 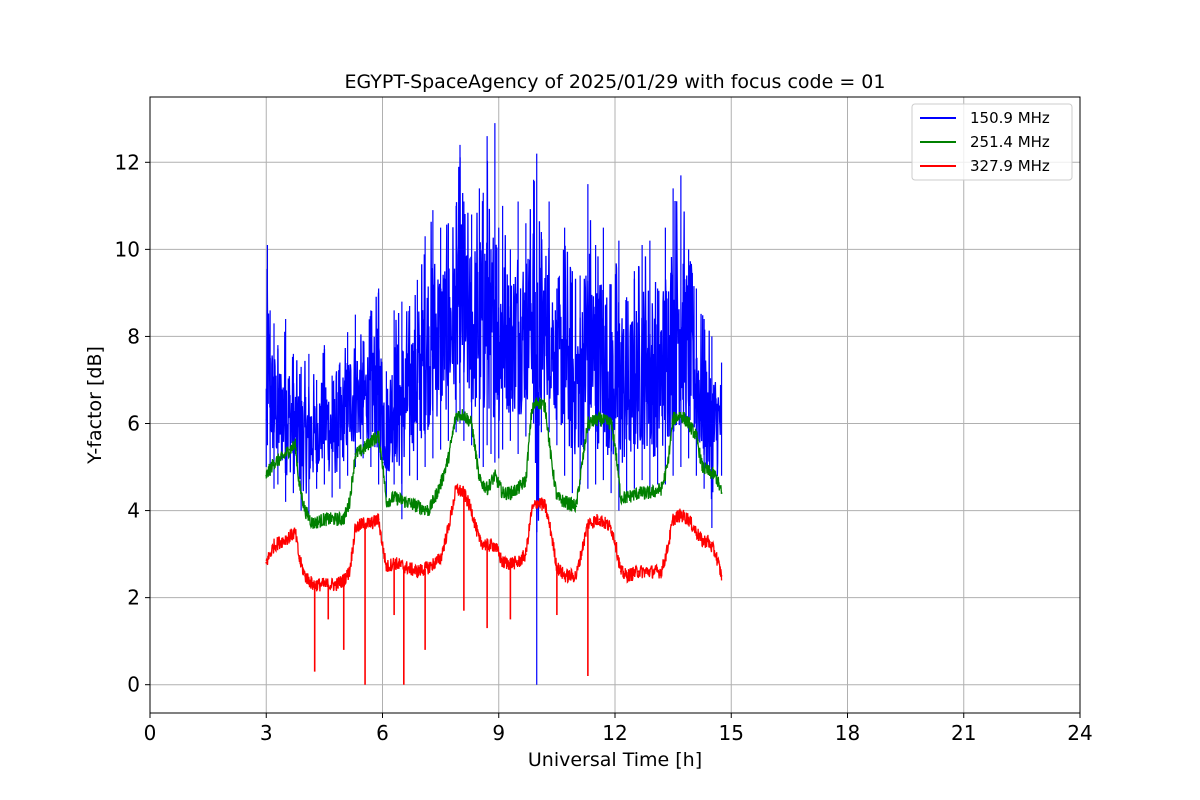 What do you see at coordinates (1010, 118) in the screenshot?
I see `legend-entry: 150.9 MHz` at bounding box center [1010, 118].